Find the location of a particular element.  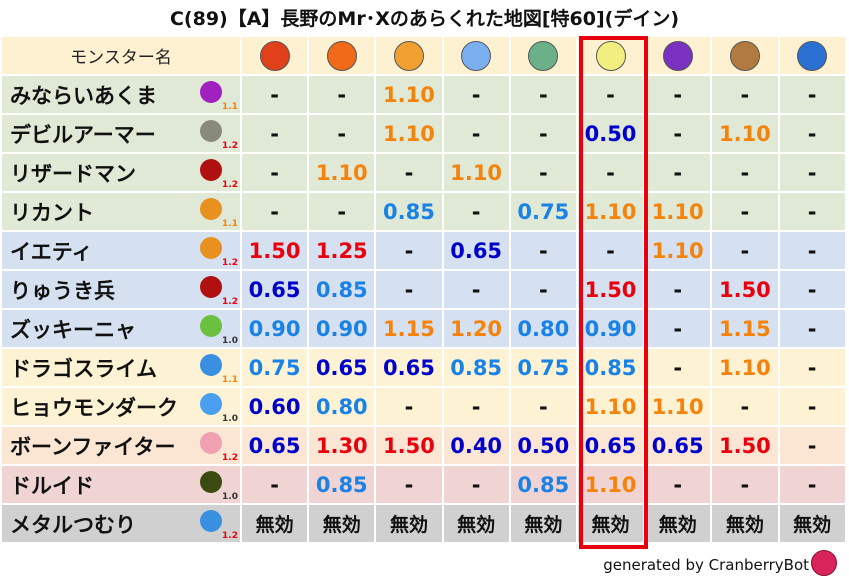

plant-icon is located at coordinates (211, 326).